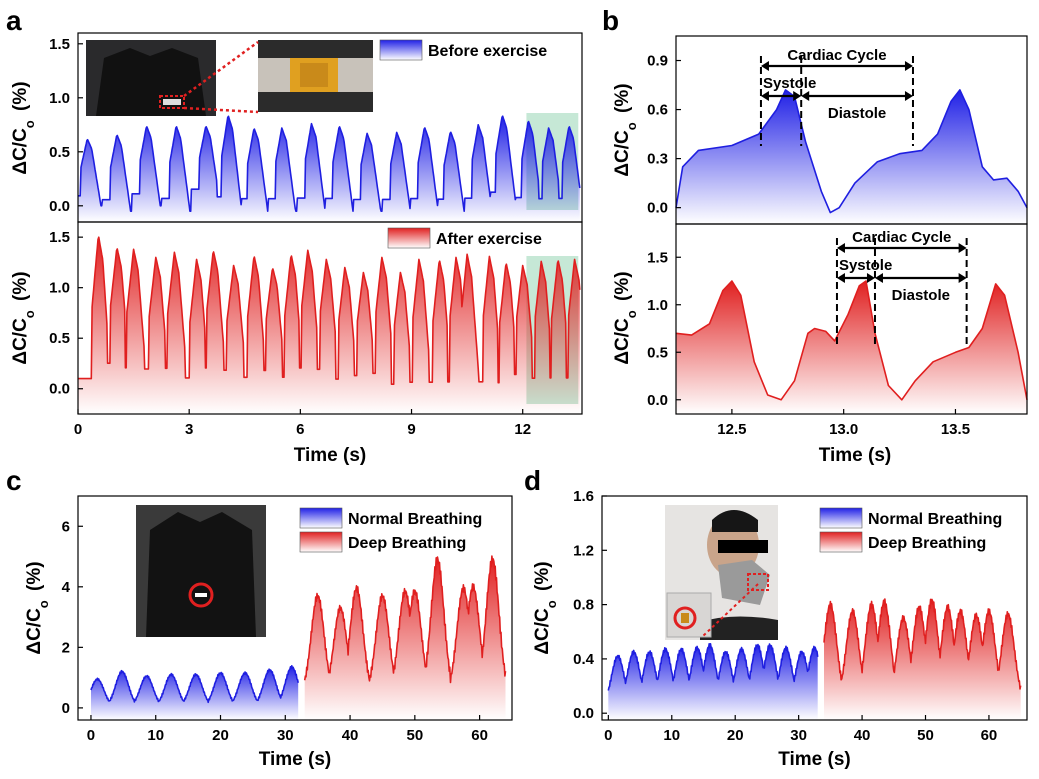 The image size is (1039, 779). I want to click on panel-d-ytick-label: 1.2, so click(583, 550).